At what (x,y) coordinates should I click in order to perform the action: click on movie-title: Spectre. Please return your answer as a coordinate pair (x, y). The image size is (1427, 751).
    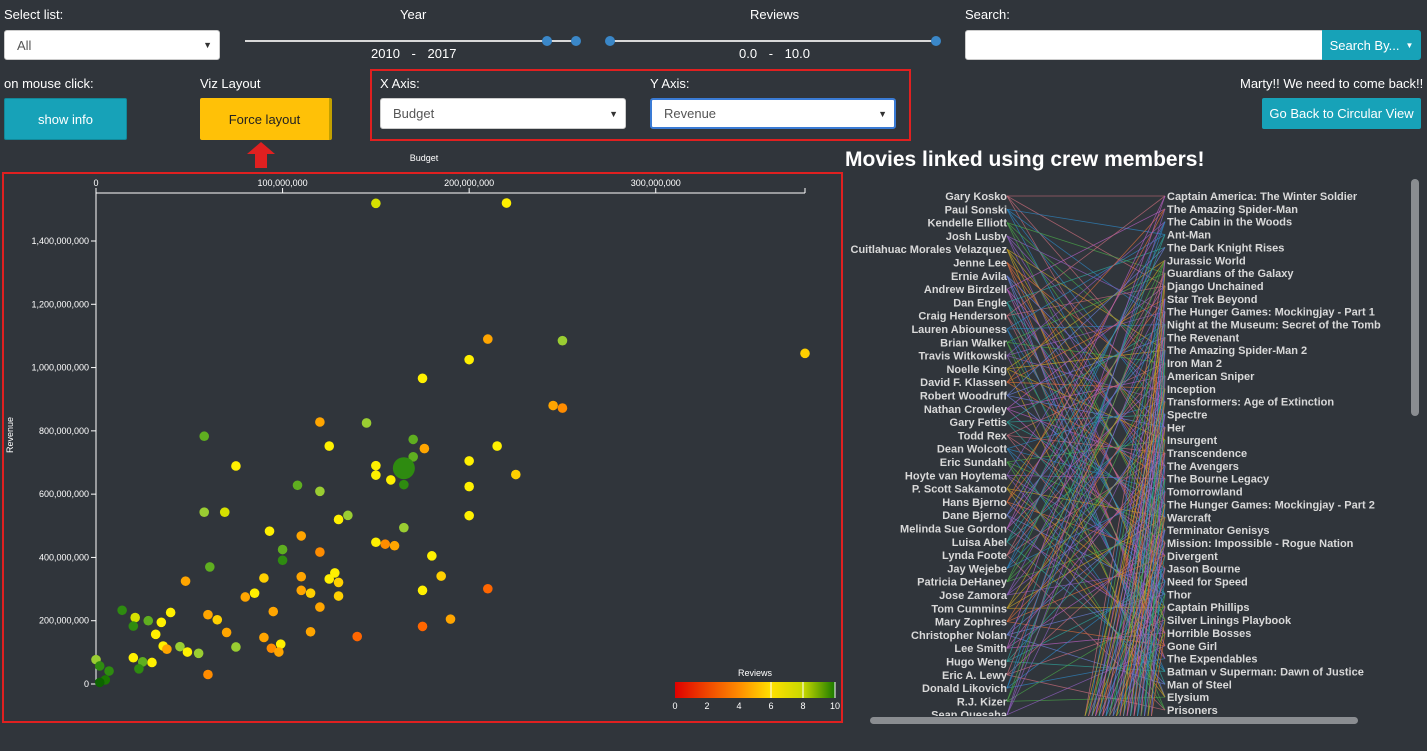
    Looking at the image, I should click on (1187, 415).